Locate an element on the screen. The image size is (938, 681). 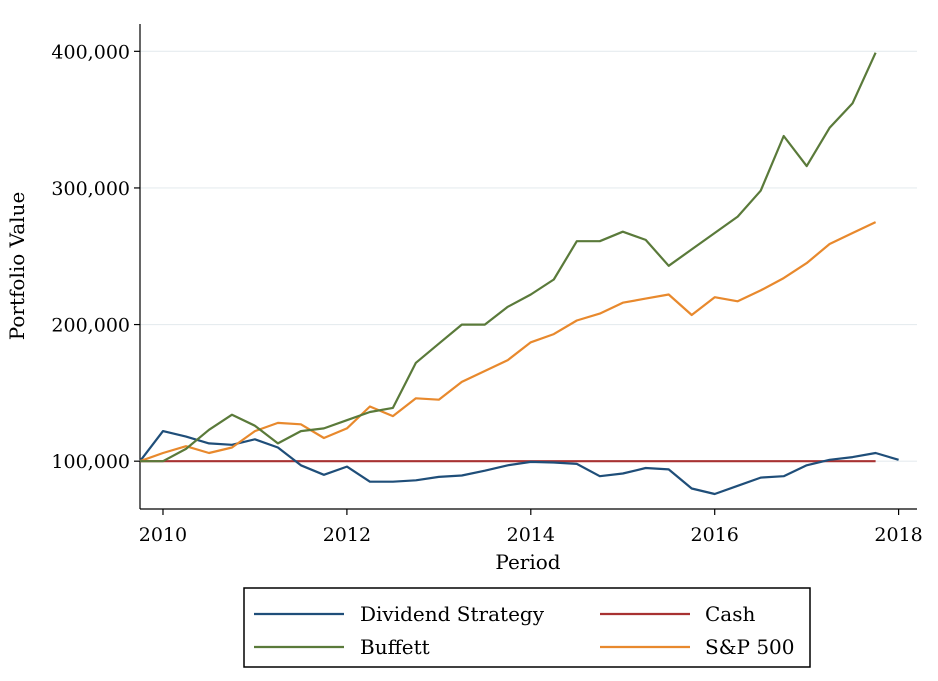
x-axis-title: Period is located at coordinates (527, 562).